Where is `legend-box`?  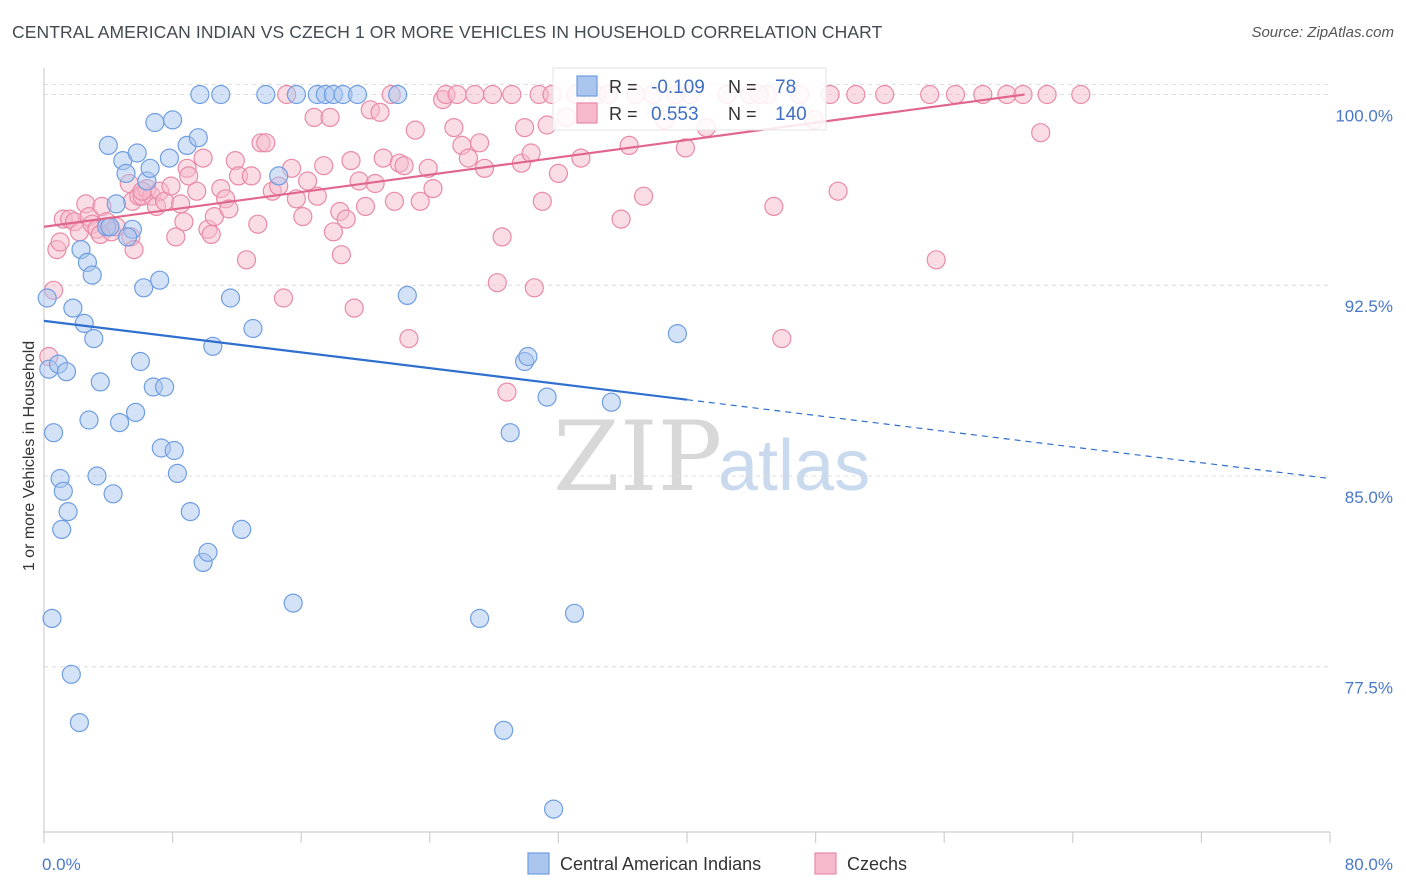 legend-box is located at coordinates (689, 99).